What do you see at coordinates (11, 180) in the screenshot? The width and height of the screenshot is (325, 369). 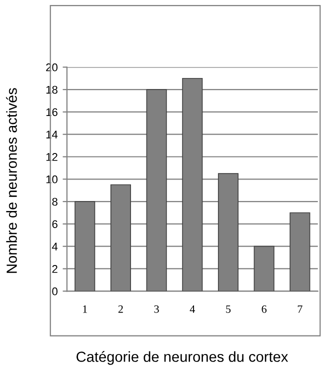 I see `y-axis-title: Nombre de neurones activés` at bounding box center [11, 180].